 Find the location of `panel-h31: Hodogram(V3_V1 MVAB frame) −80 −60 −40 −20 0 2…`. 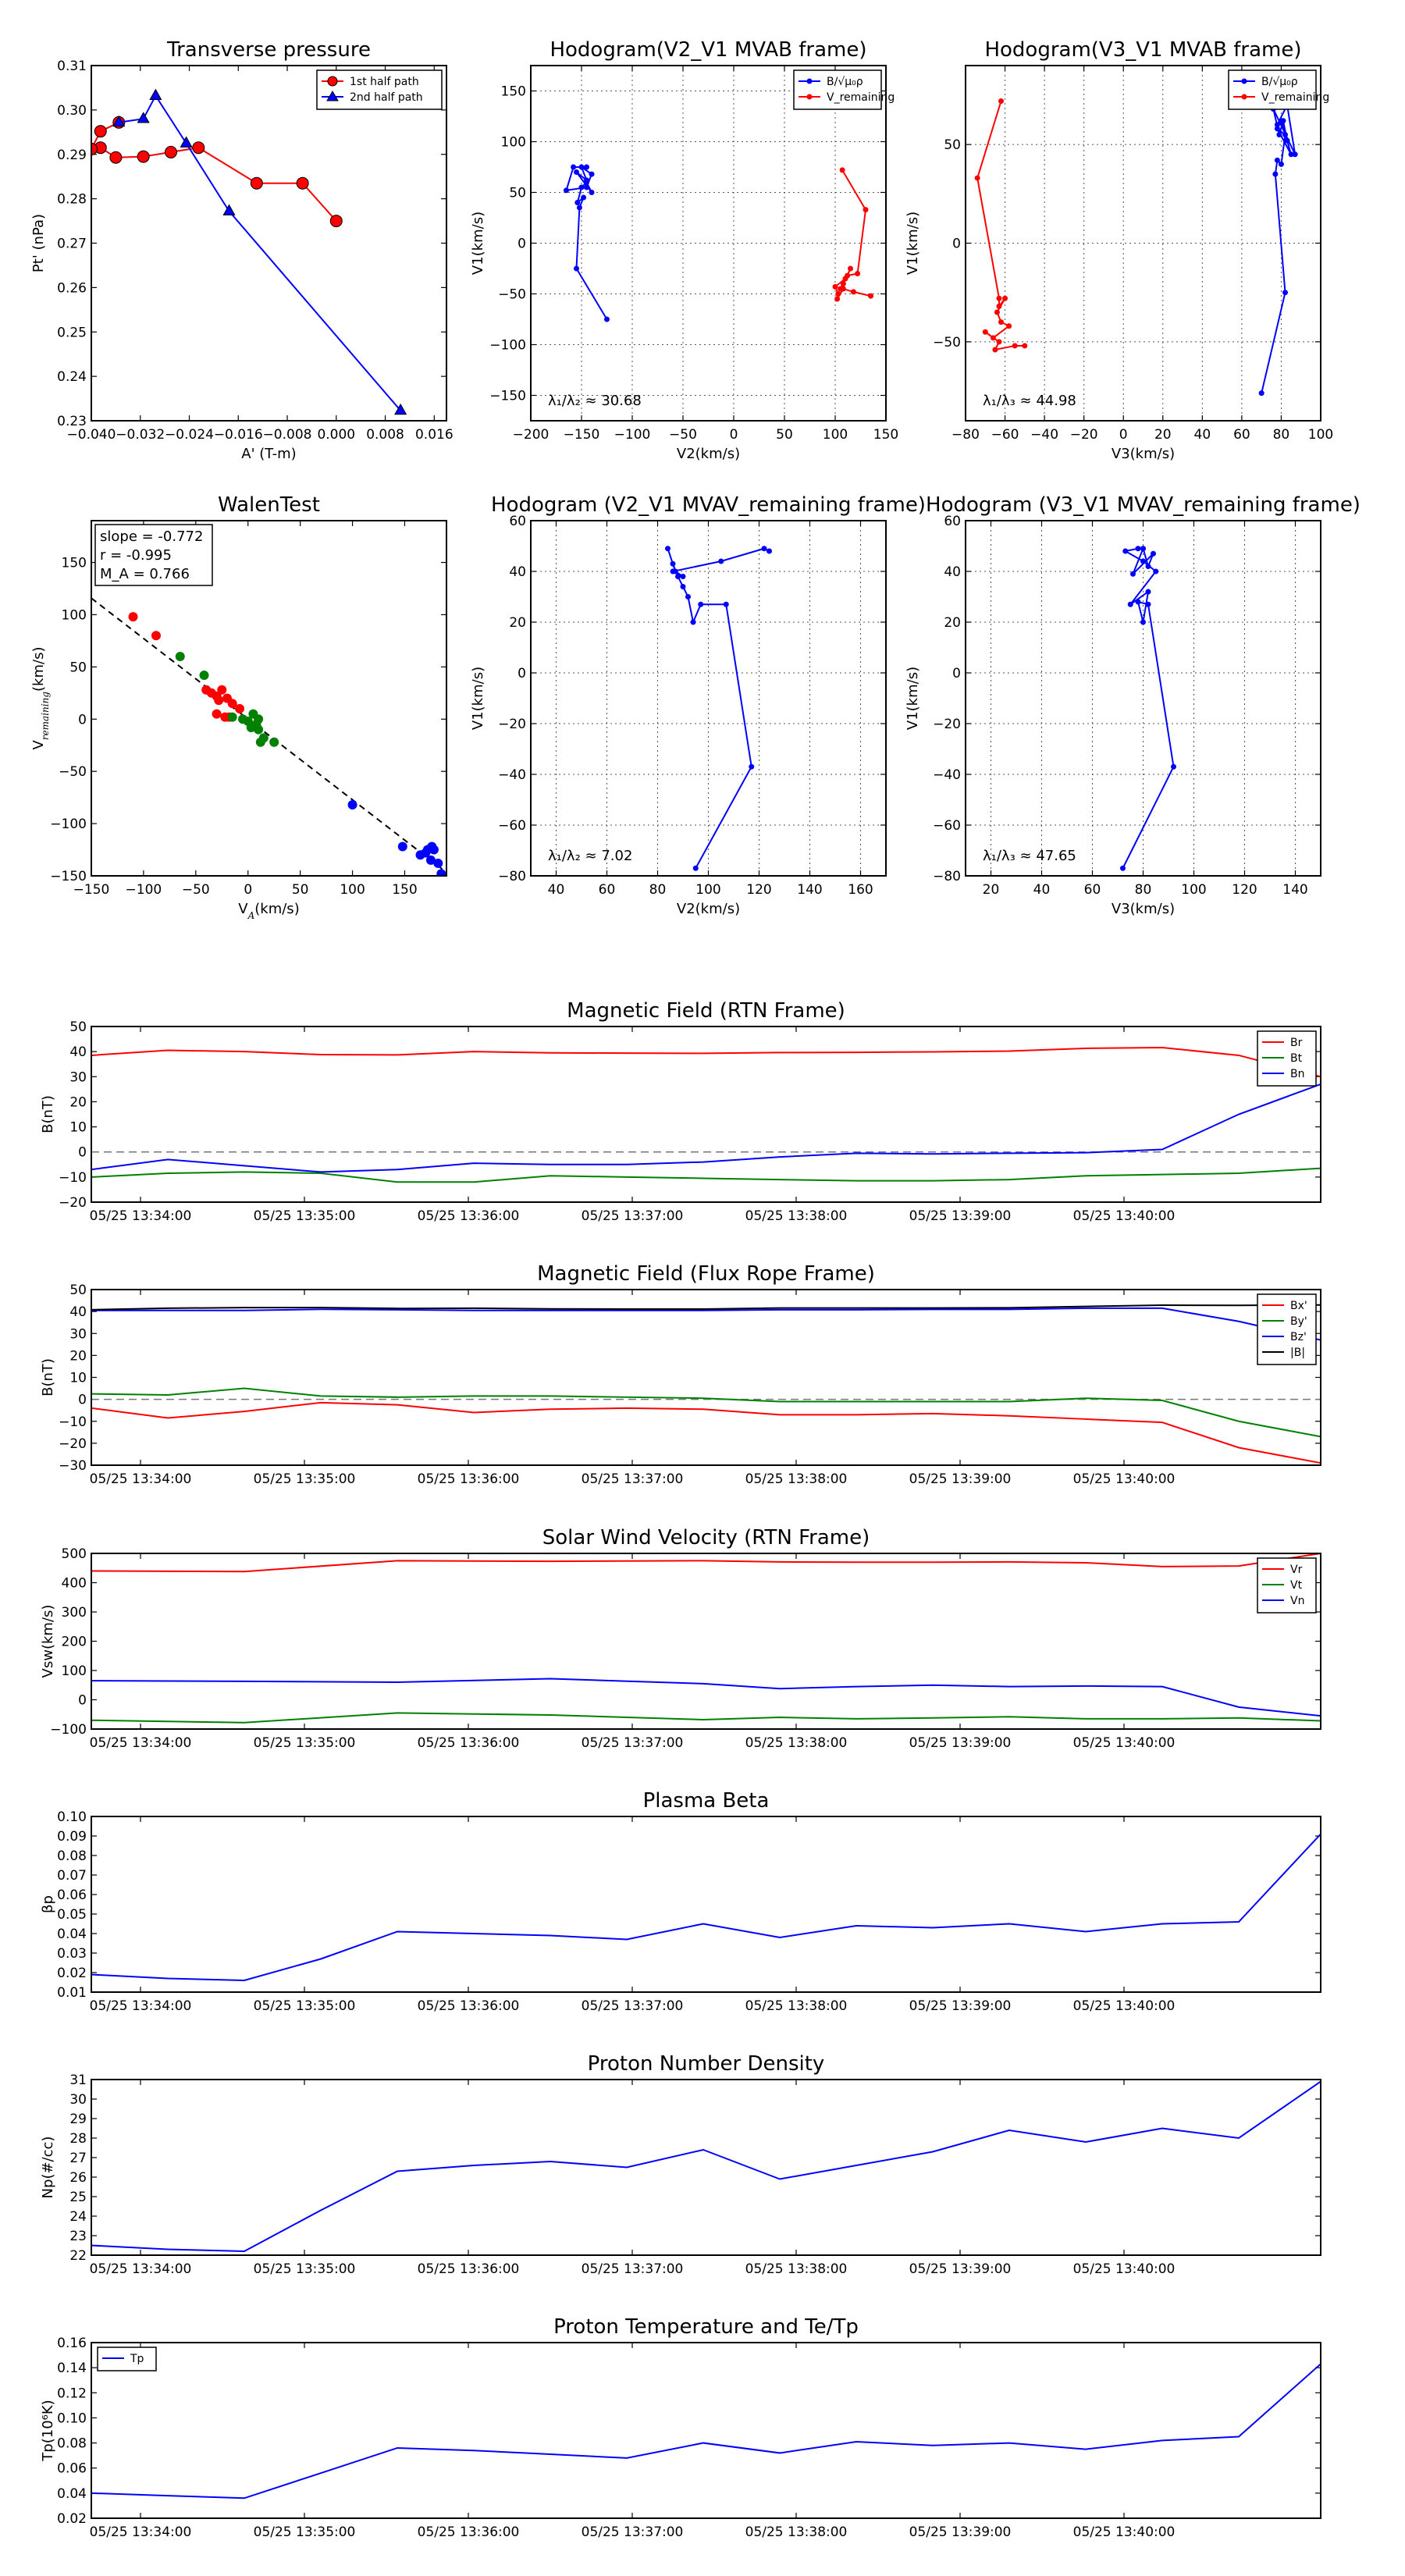

panel-h31: Hodogram(V3_V1 MVAB frame) −80 −60 −40 −20 0 2… is located at coordinates (1119, 250).